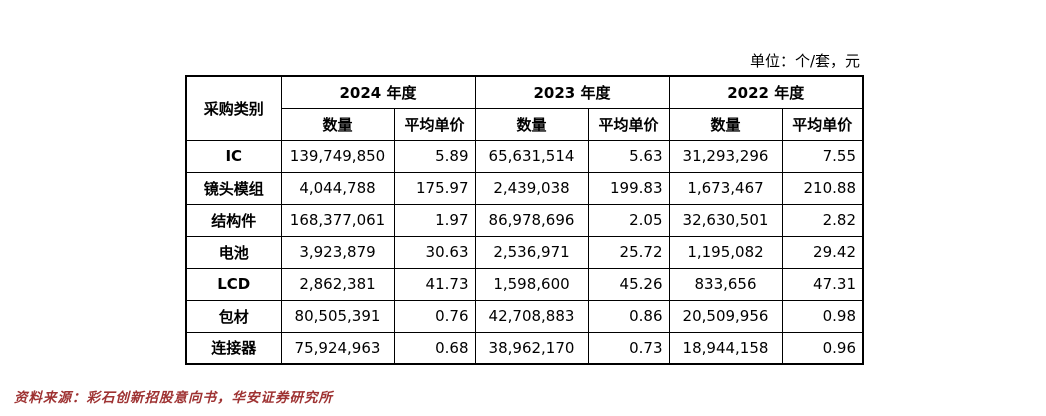 This screenshot has width=1046, height=416. What do you see at coordinates (628, 156) in the screenshot?
I see `price-cell: 5.63` at bounding box center [628, 156].